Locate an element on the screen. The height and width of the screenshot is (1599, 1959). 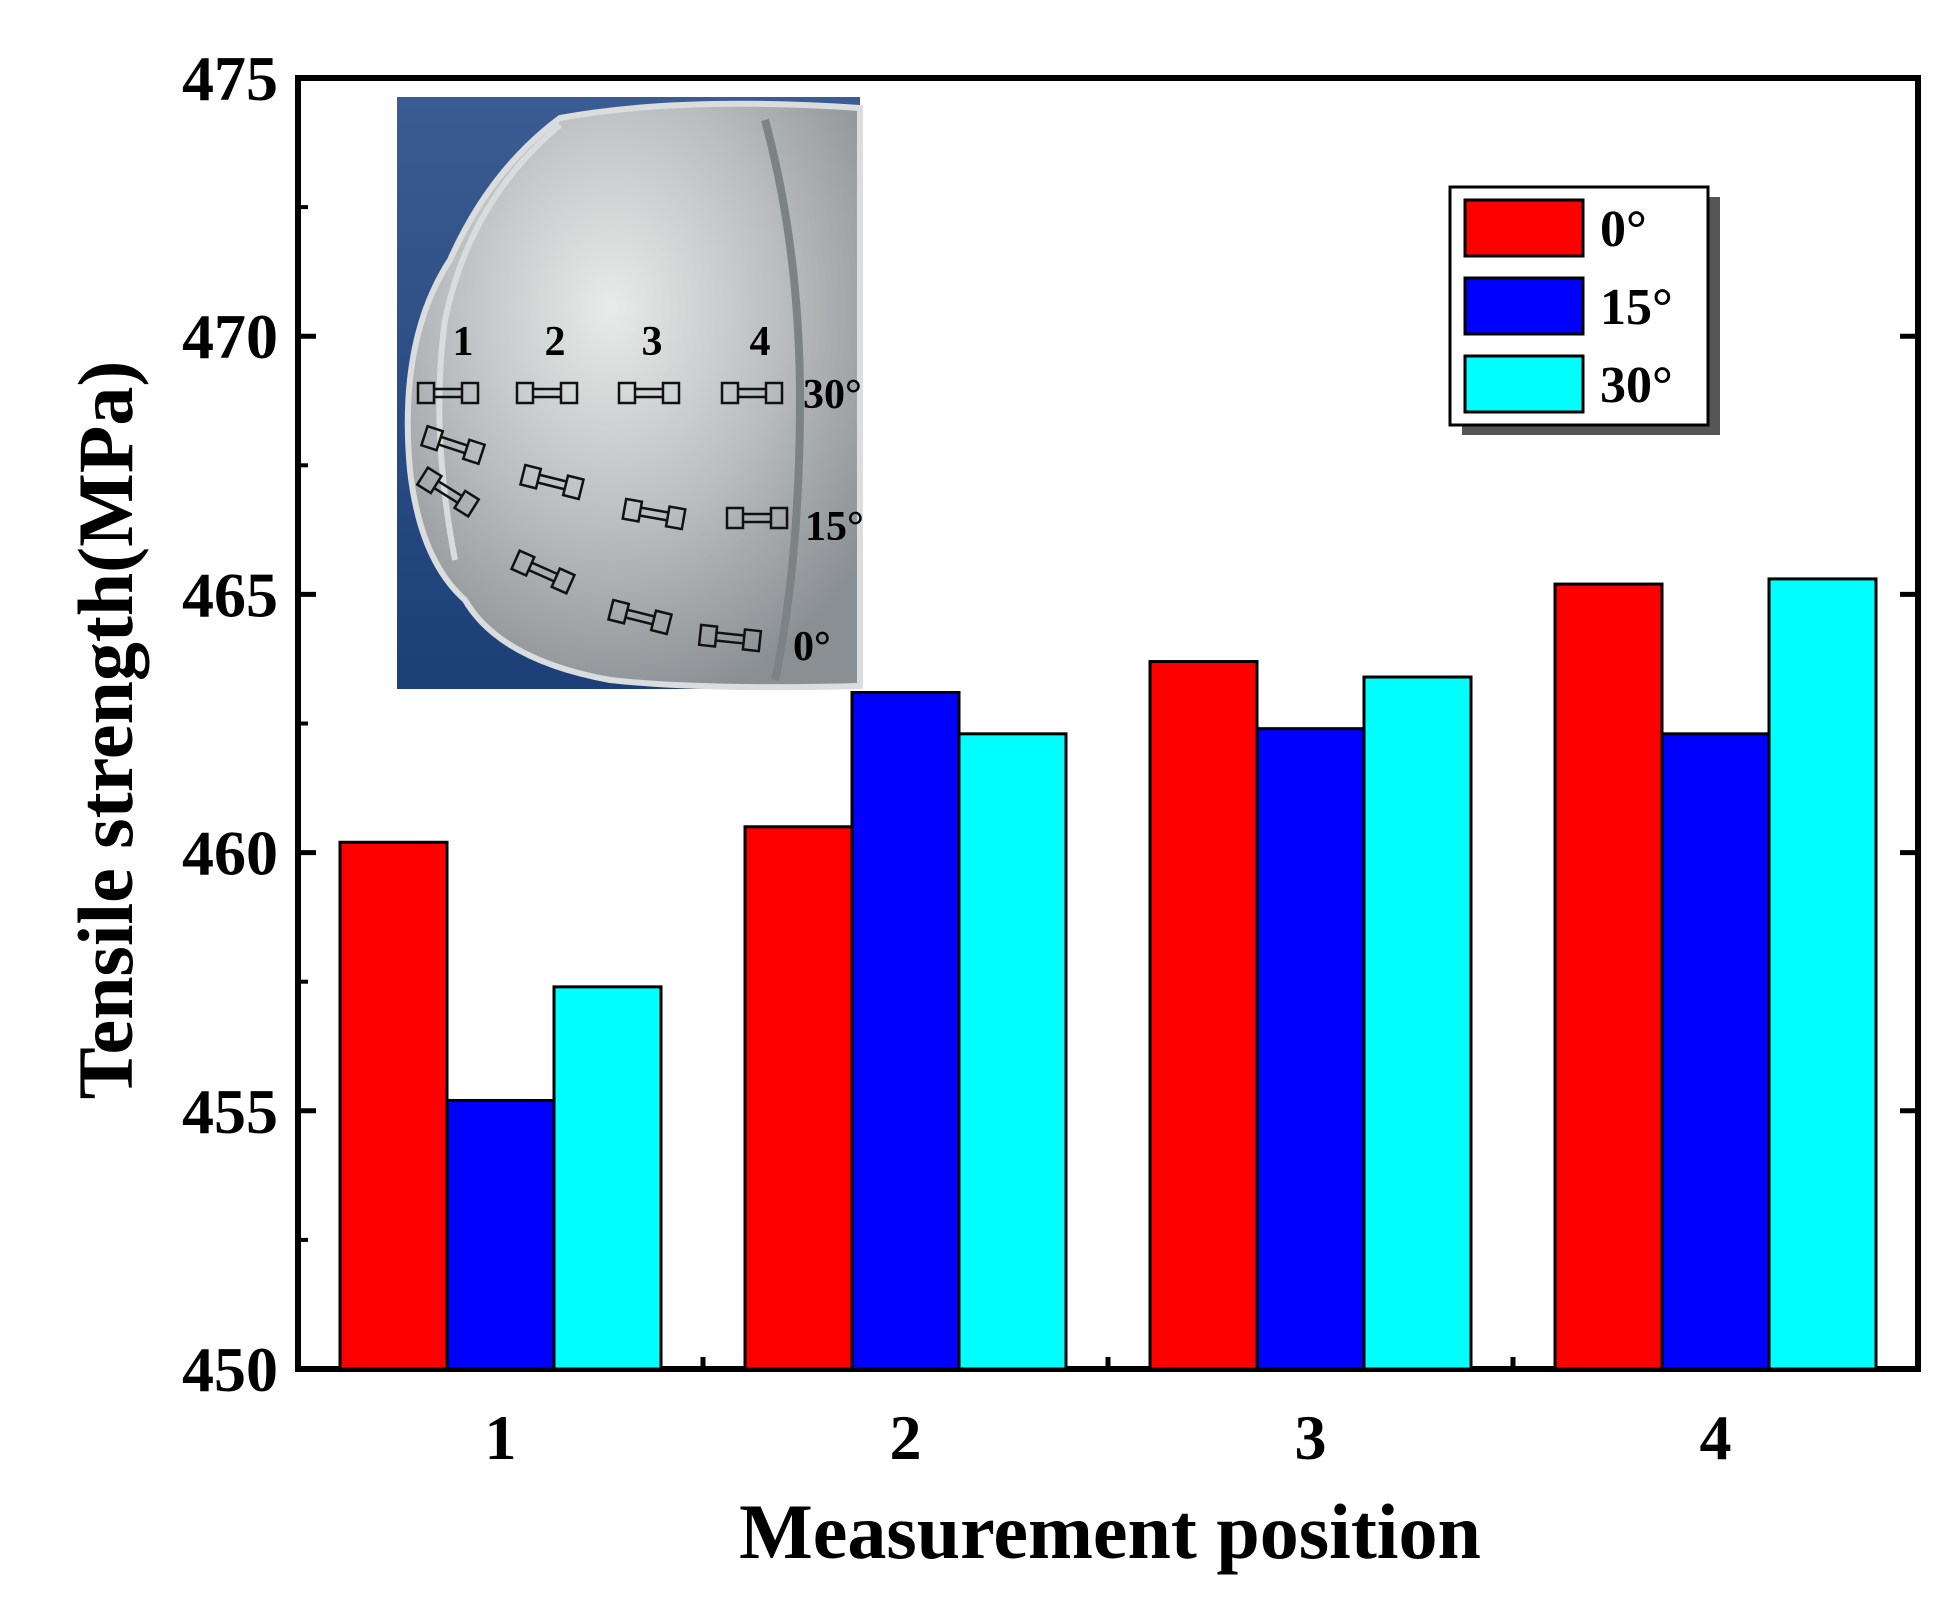
inset-angle-label-2: 0° is located at coordinates (812, 647).